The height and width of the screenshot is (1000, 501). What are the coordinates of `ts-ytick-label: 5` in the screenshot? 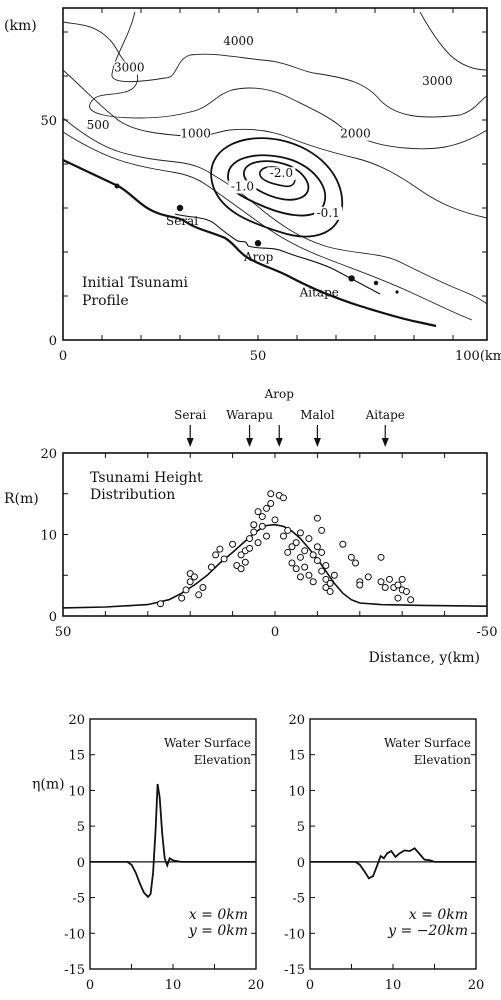 It's located at (301, 827).